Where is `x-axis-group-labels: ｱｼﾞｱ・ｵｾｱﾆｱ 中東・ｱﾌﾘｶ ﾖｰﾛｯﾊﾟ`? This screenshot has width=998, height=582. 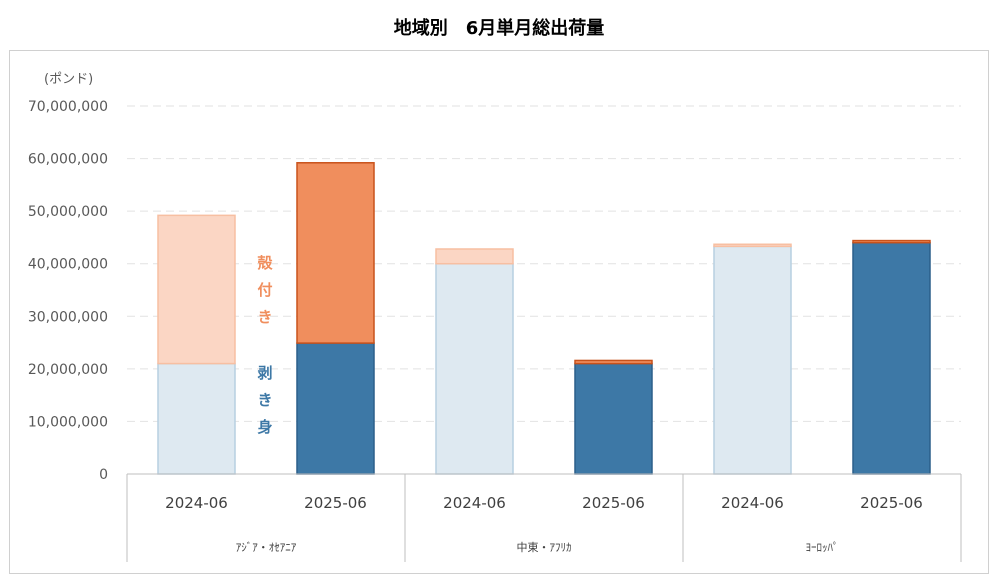
x-axis-group-labels: ｱｼﾞｱ・ｵｾｱﾆｱ 中東・ｱﾌﾘｶ ﾖｰﾛｯﾊﾟ is located at coordinates (537, 547).